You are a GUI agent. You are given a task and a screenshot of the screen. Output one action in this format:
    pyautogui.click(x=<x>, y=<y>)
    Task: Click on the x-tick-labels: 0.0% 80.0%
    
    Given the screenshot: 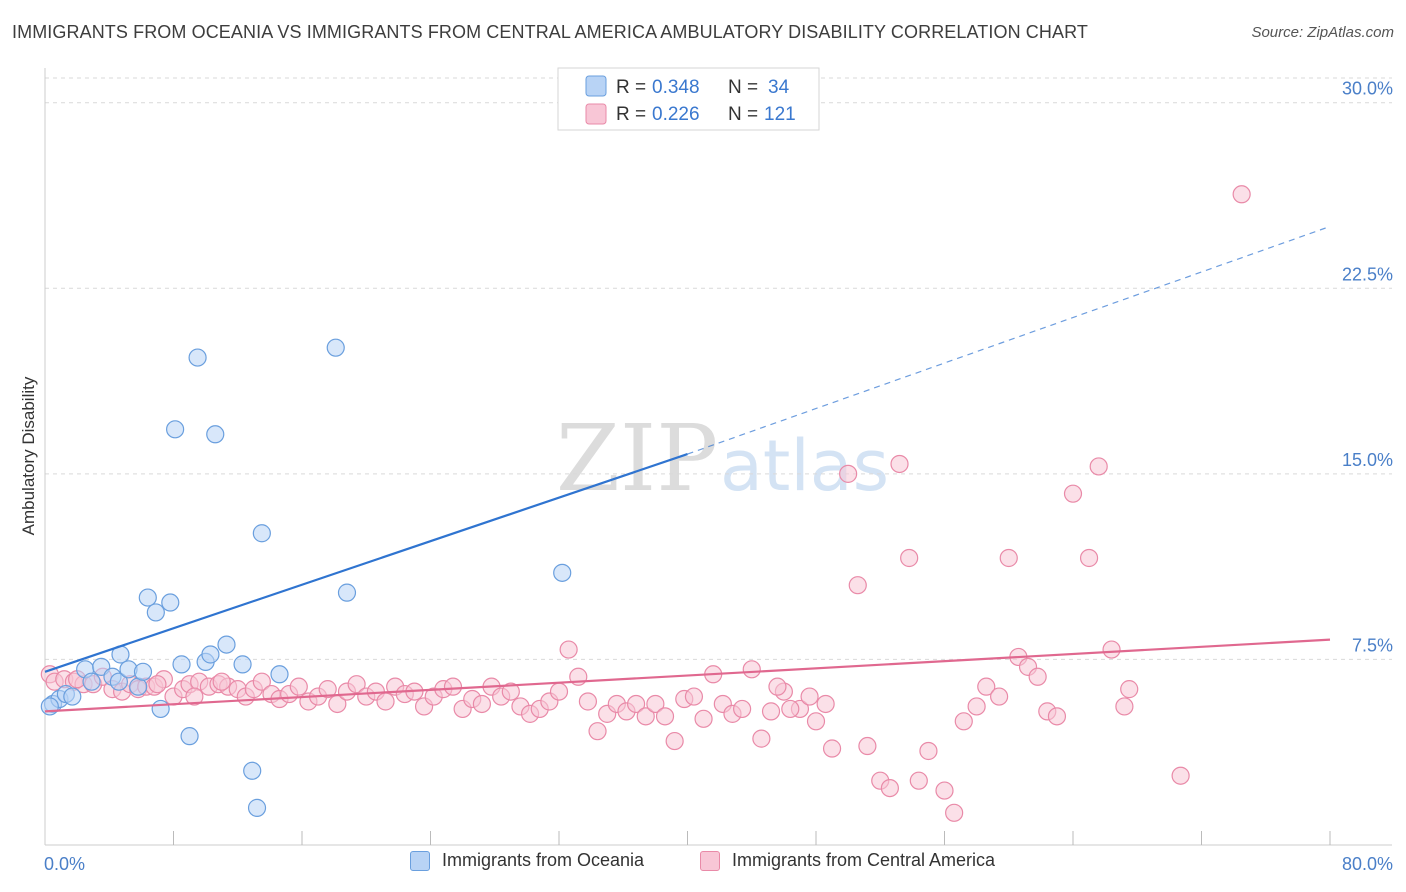 What is the action you would take?
    pyautogui.click(x=718, y=864)
    